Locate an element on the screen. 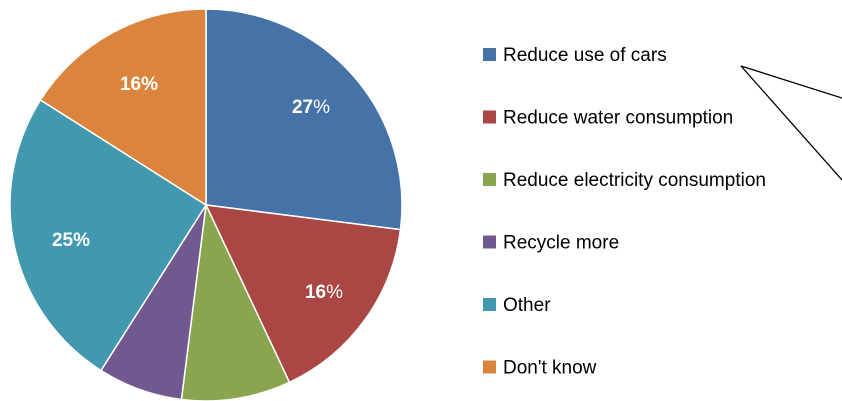 This screenshot has height=401, width=842. data-label-0: 27% is located at coordinates (311, 107).